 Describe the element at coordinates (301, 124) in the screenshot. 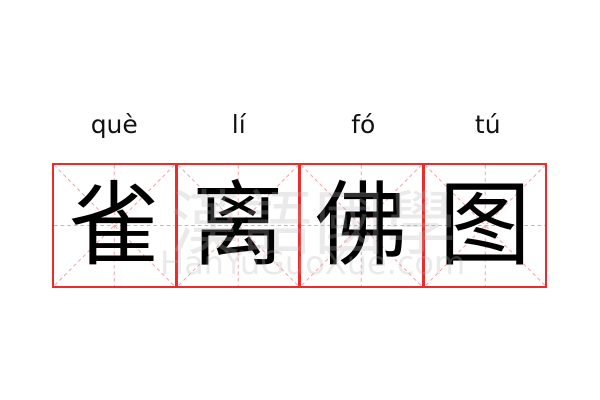

I see `pinyin-row: què lí fó tú` at that location.